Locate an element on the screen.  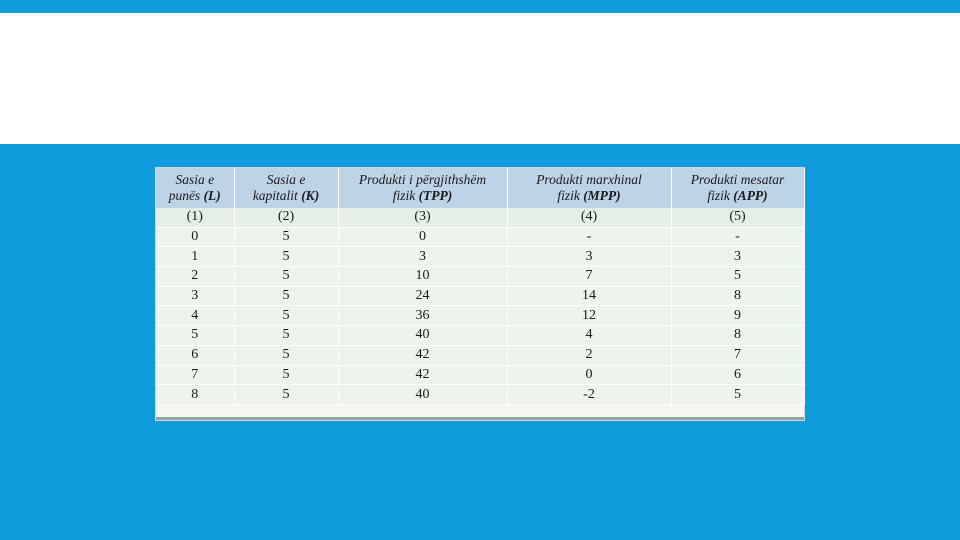
table-cell: -2 is located at coordinates (589, 394).